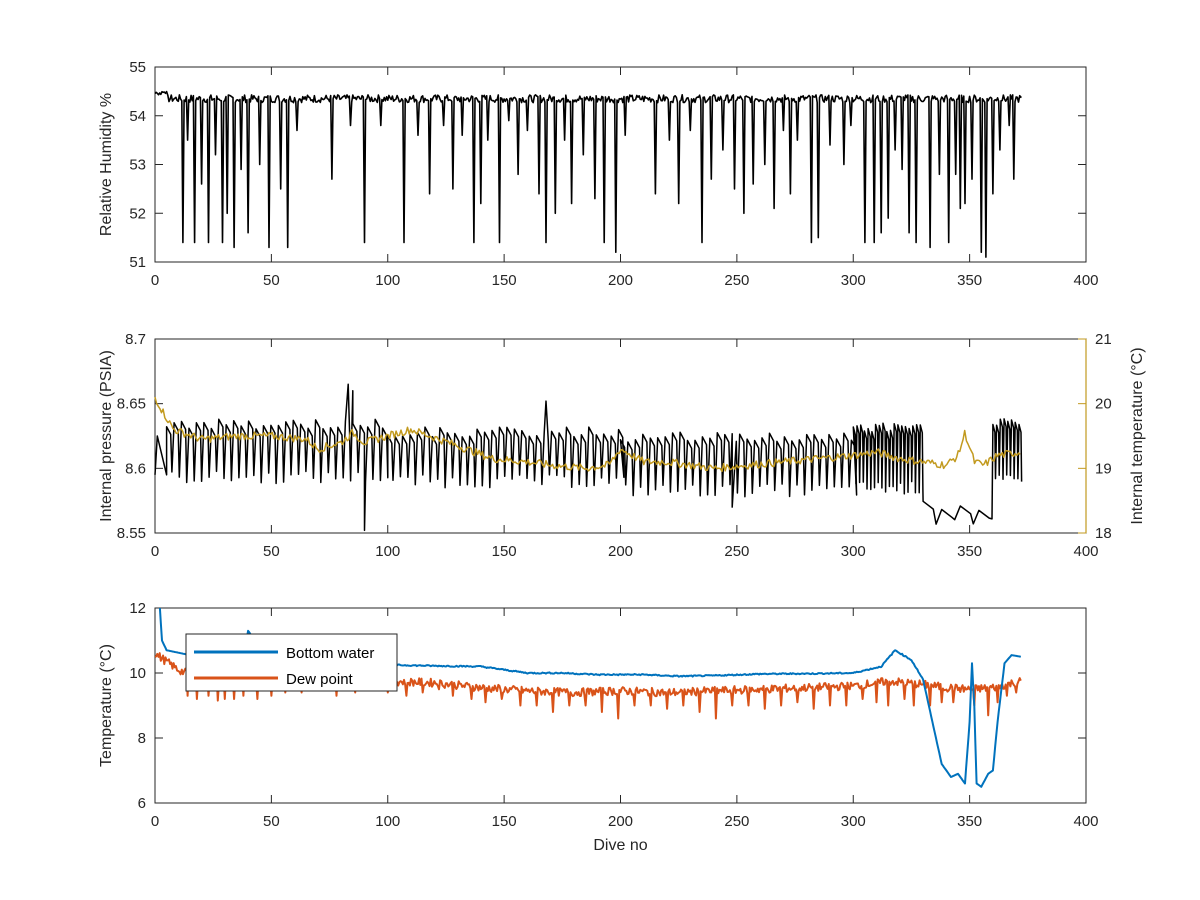 The image size is (1200, 900). Describe the element at coordinates (137, 608) in the screenshot. I see `y-tick-label: 12` at that location.